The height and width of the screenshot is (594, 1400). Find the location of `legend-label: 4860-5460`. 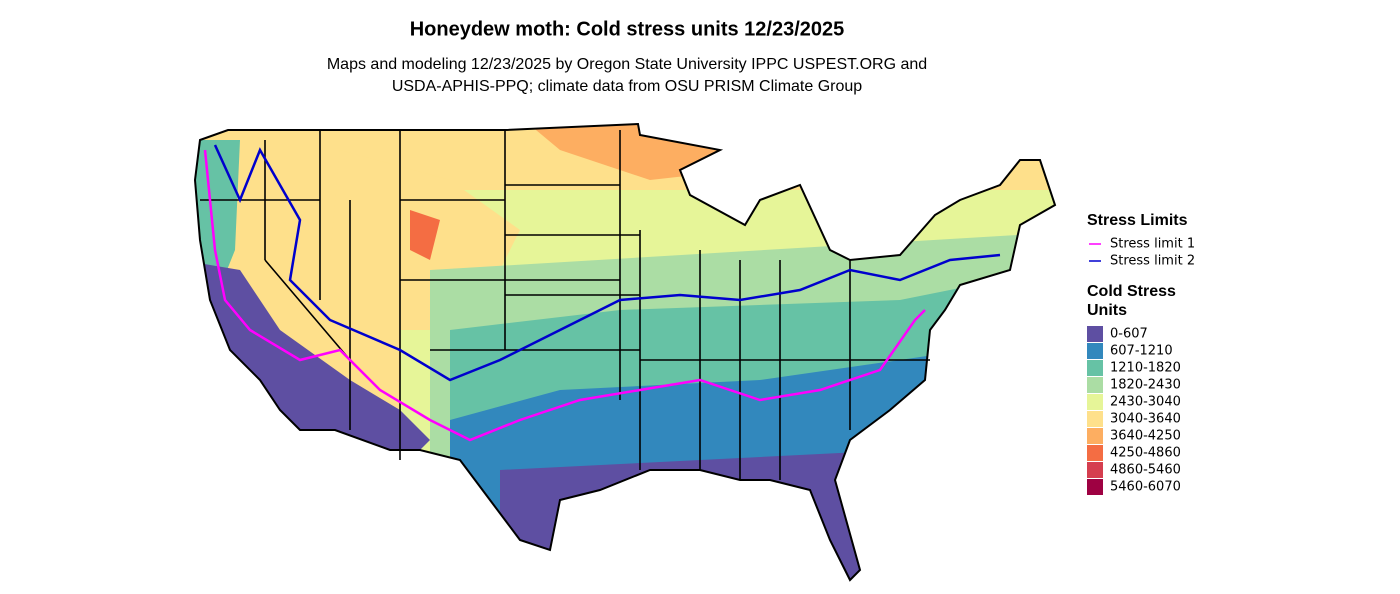

legend-label: 4860-5460 is located at coordinates (1145, 470).